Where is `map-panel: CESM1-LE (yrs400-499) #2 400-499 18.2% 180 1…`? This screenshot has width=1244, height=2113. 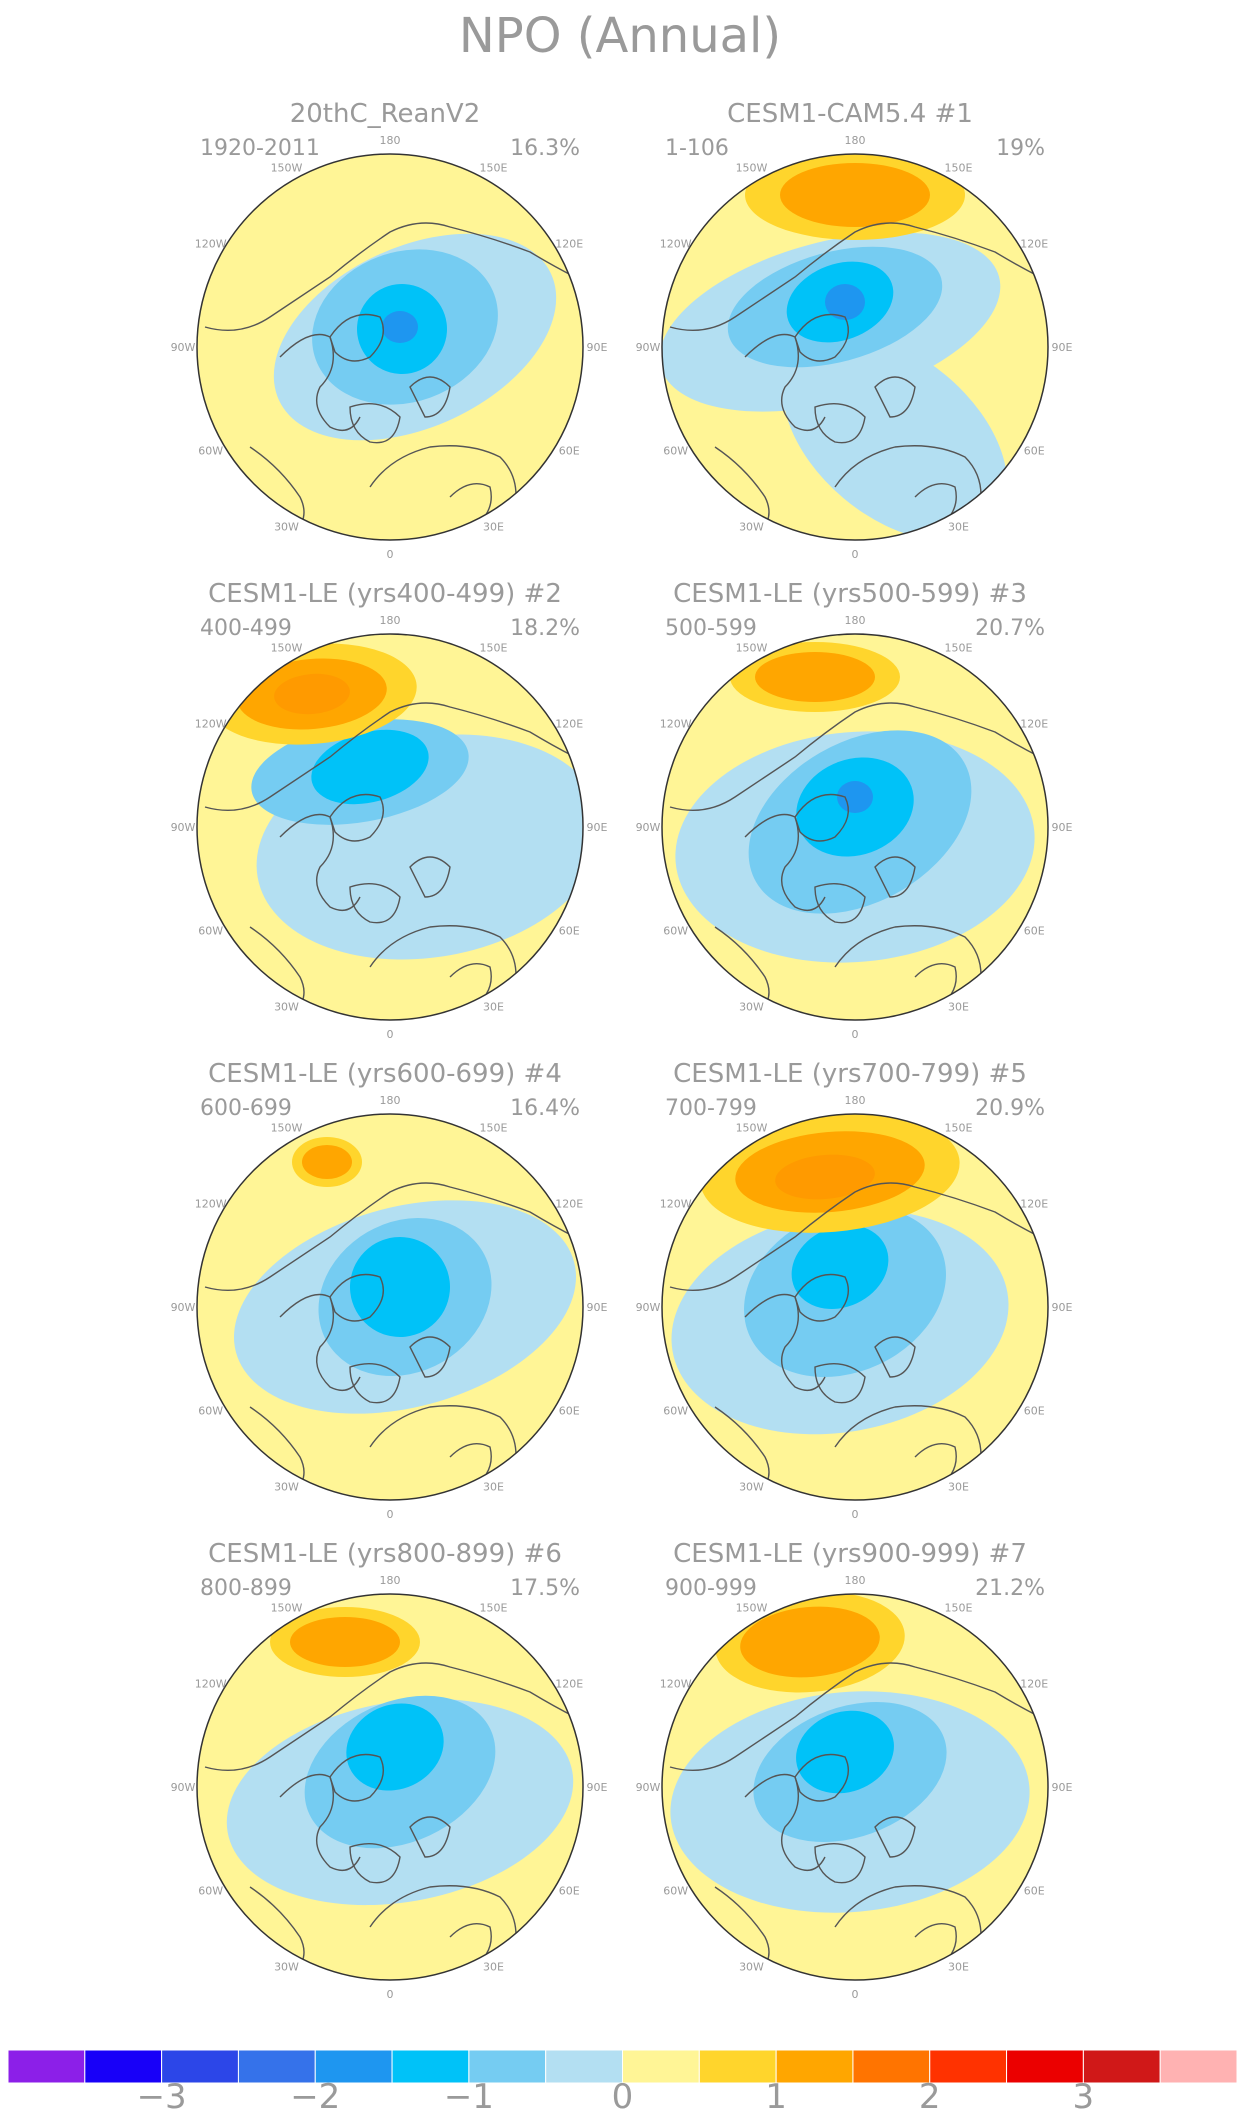 map-panel: CESM1-LE (yrs400-499) #2 400-499 18.2% 180 1… is located at coordinates (389, 810).